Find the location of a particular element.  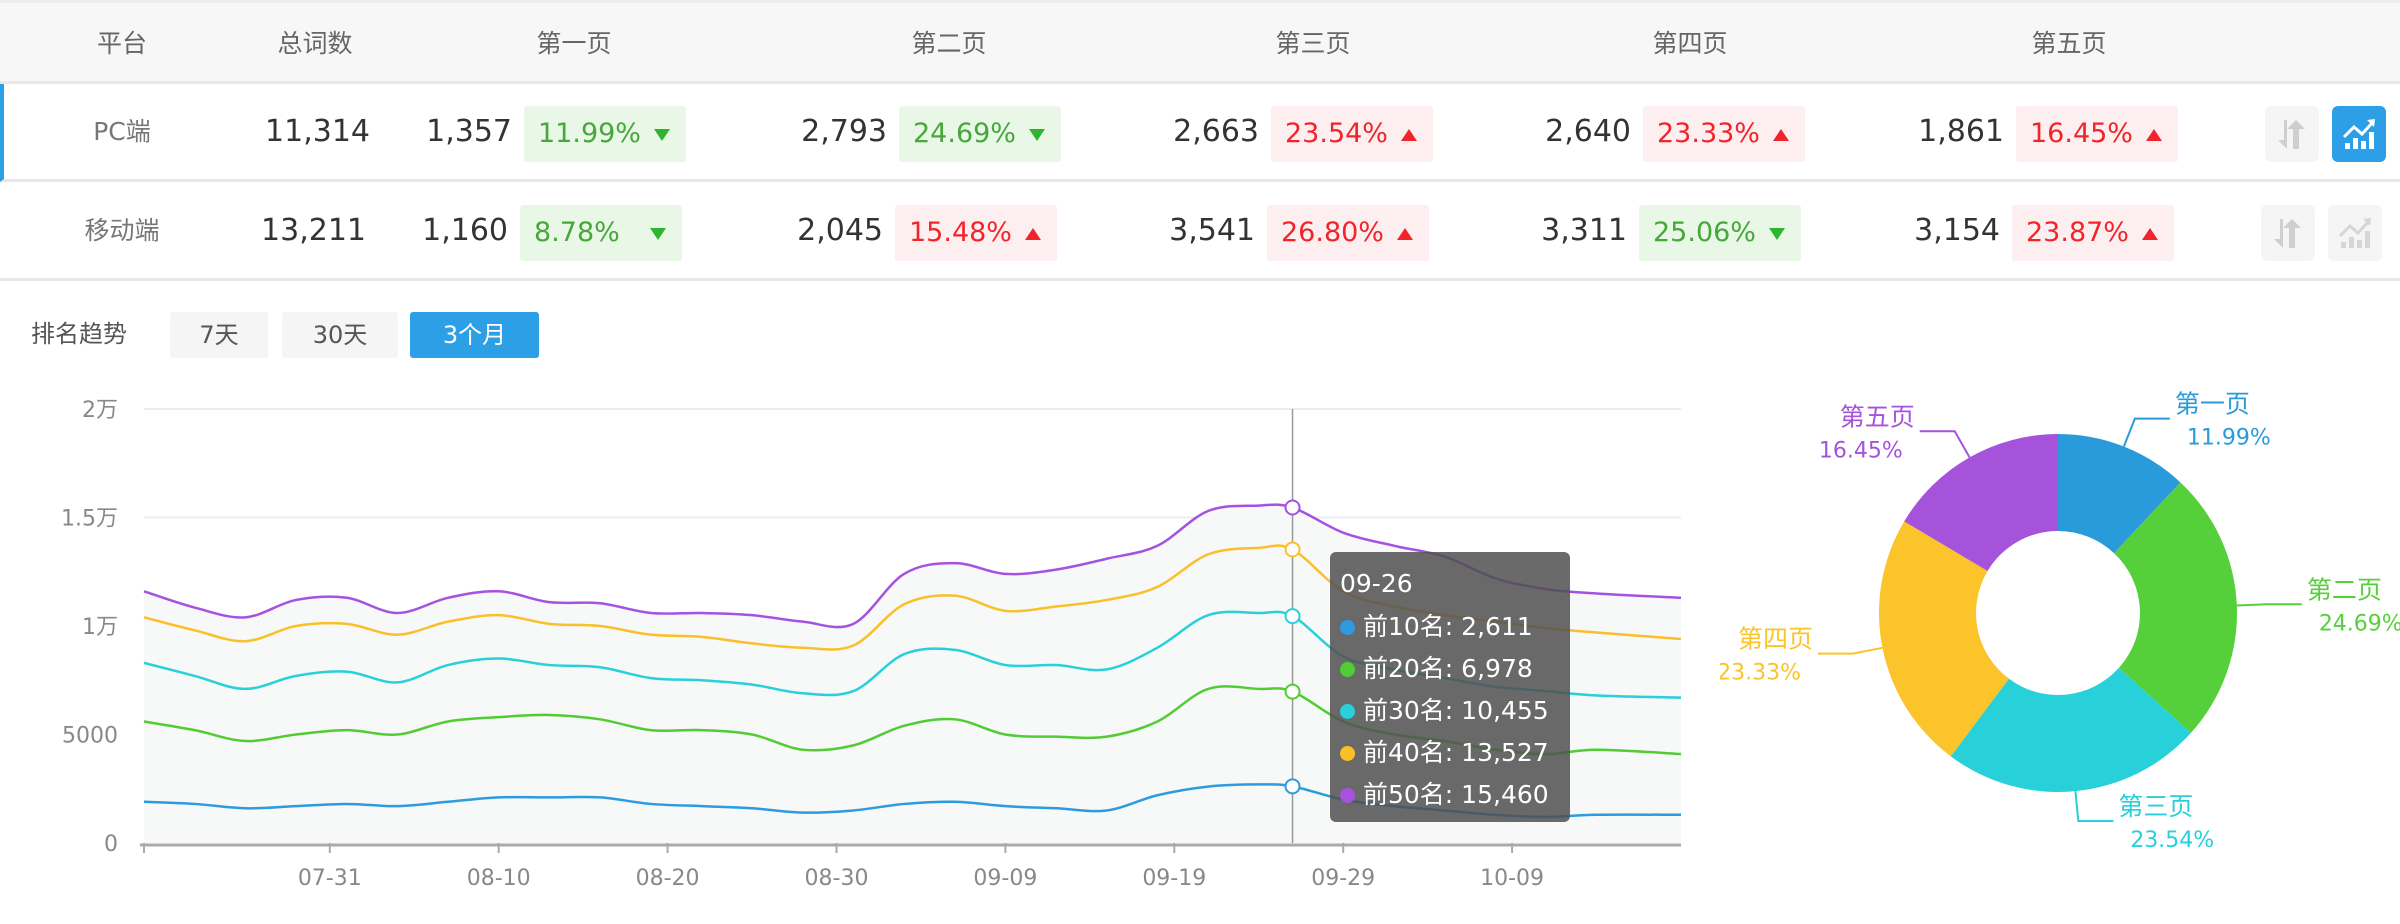

trend-title: 排名趋势 is located at coordinates (79, 334).